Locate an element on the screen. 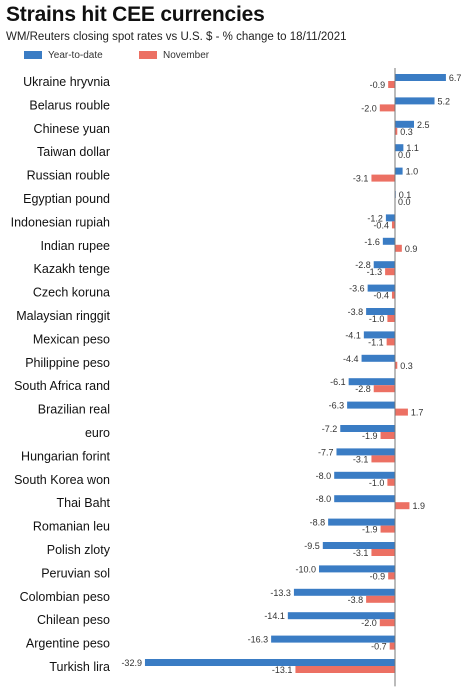  november-bar-brazilian-real is located at coordinates (401, 412).